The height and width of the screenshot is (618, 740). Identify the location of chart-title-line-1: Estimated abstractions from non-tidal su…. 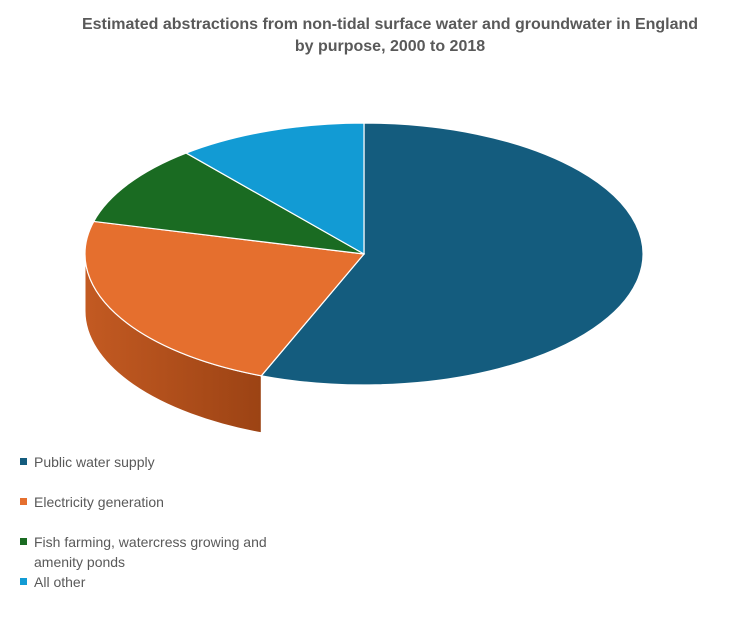
(390, 24).